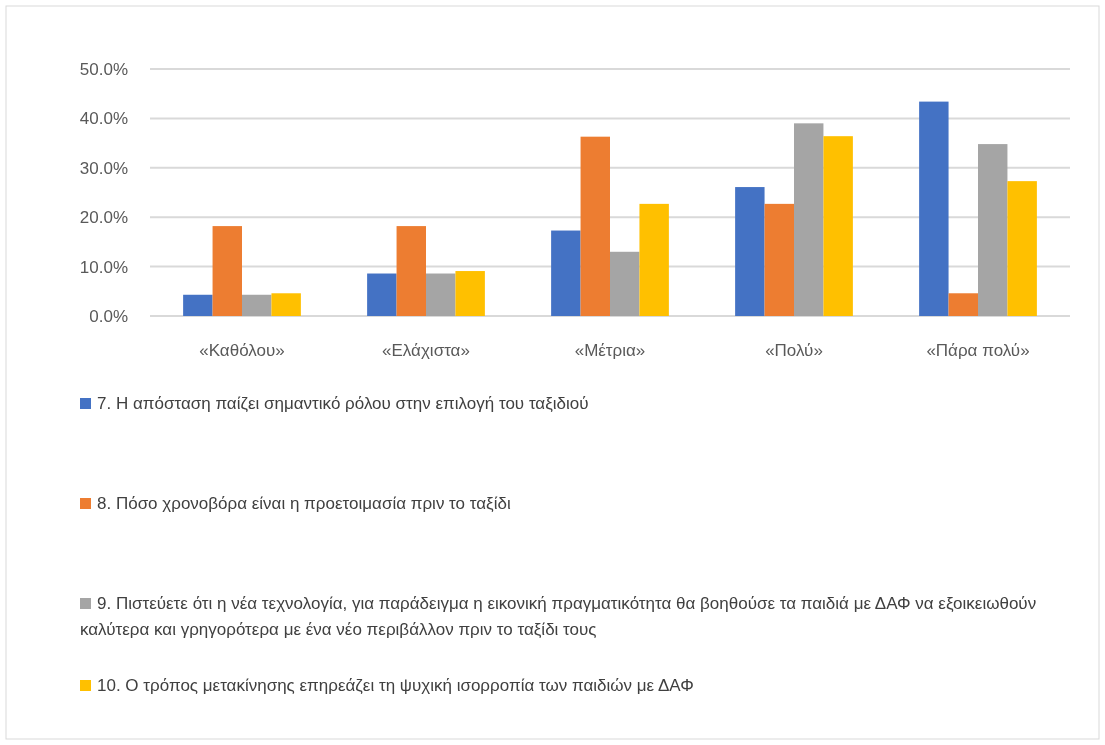 The width and height of the screenshot is (1105, 745). What do you see at coordinates (103, 69) in the screenshot?
I see `y-tick-label: 50.0%` at bounding box center [103, 69].